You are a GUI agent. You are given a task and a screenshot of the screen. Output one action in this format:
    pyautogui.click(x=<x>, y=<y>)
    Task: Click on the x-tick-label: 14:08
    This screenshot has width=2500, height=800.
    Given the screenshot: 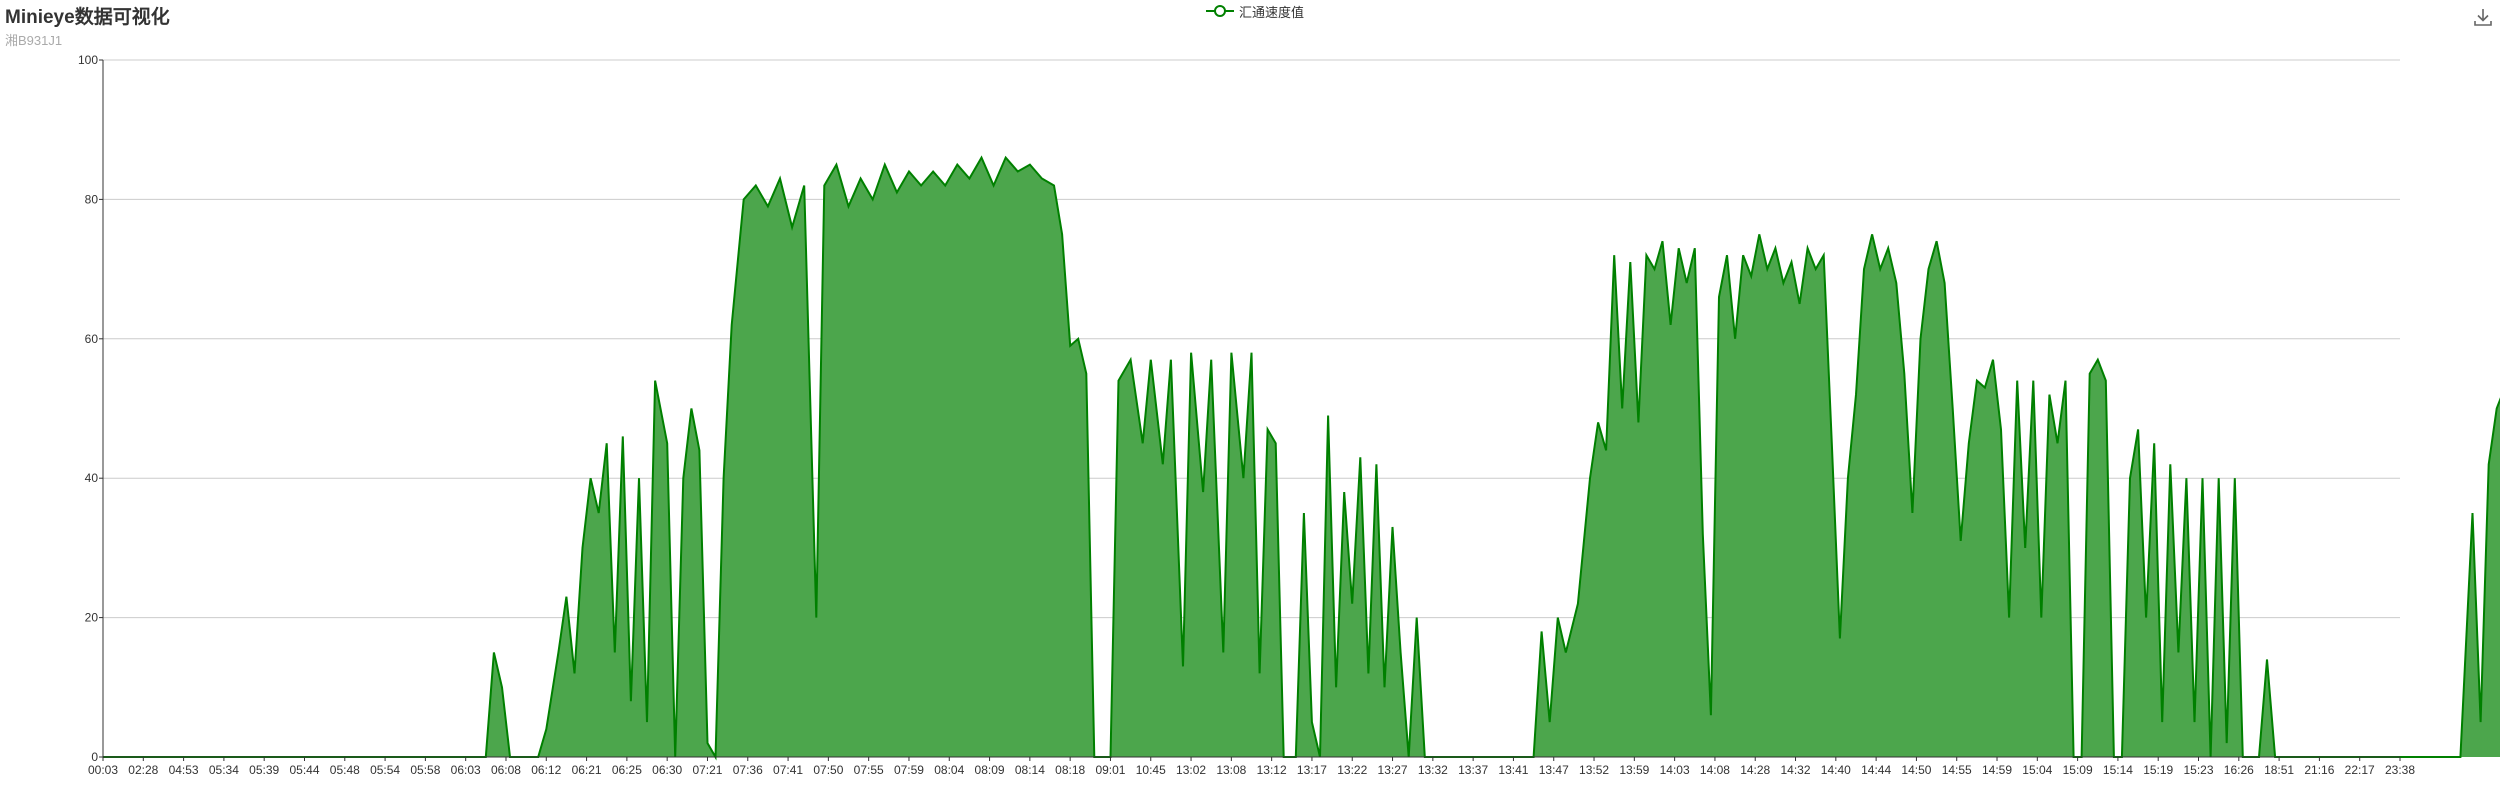 What is the action you would take?
    pyautogui.click(x=1715, y=770)
    